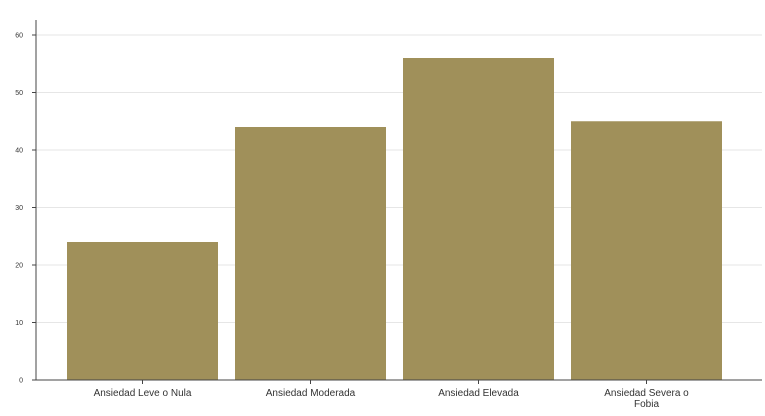 This screenshot has height=416, width=765. I want to click on y-tick-label: 40, so click(19, 151).